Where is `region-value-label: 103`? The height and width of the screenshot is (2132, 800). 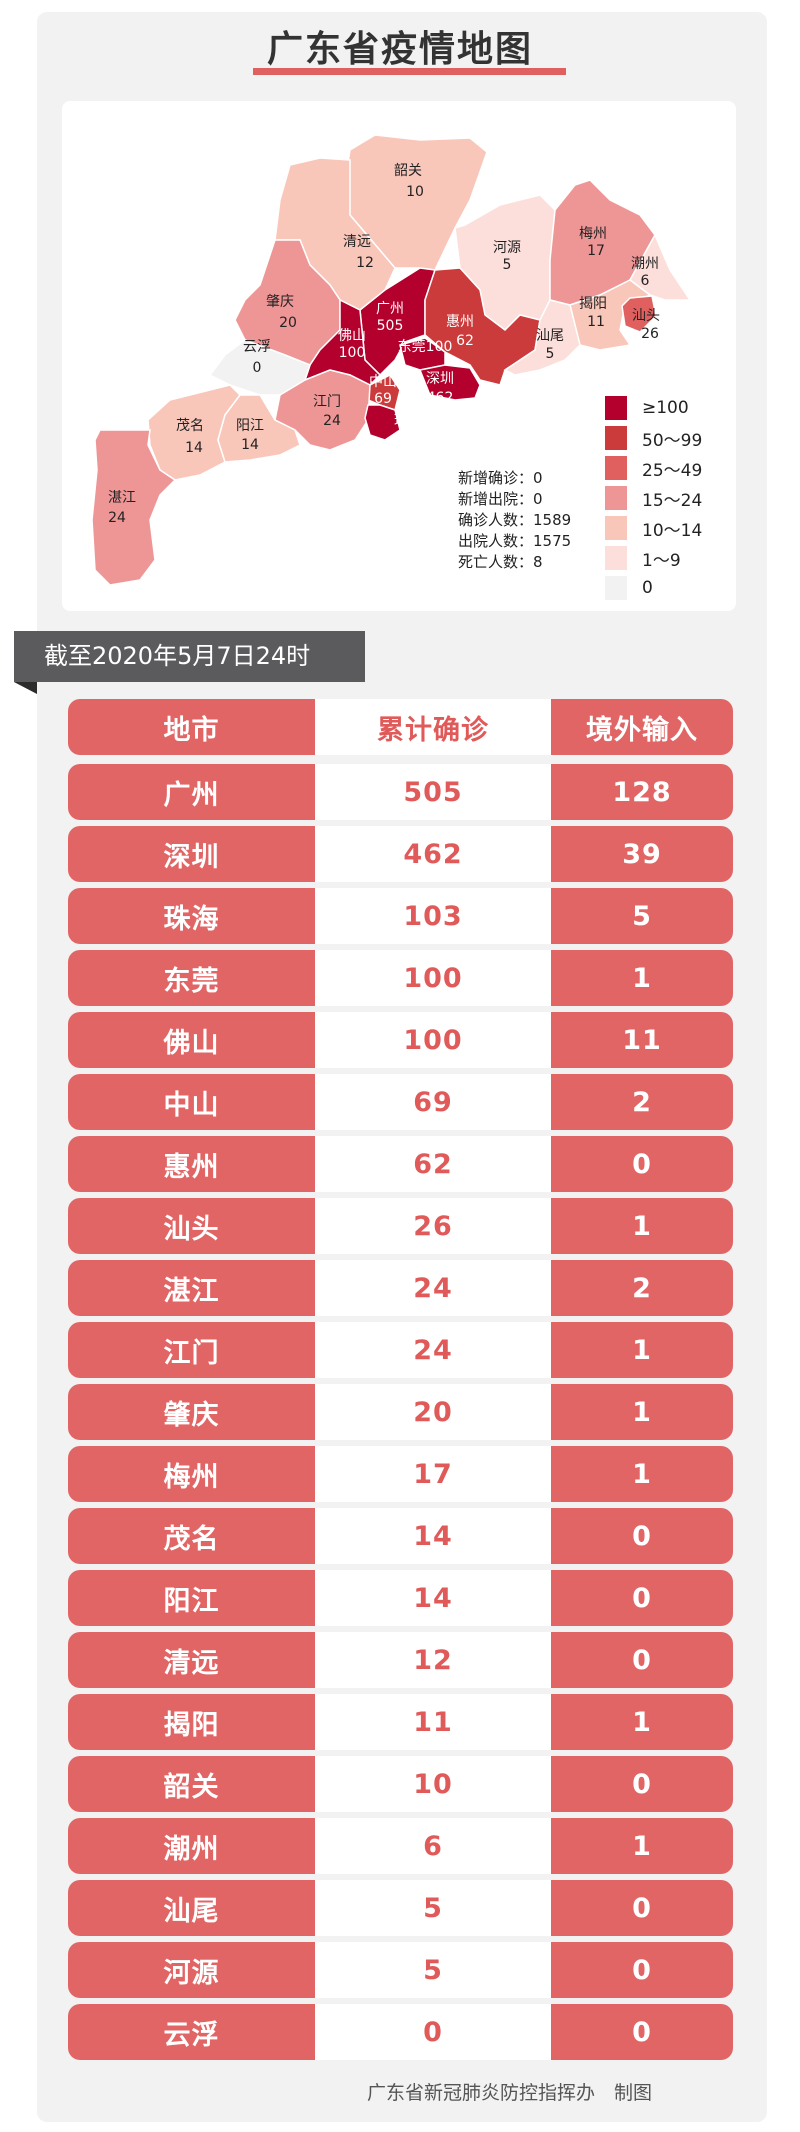 region-value-label: 103 is located at coordinates (410, 441).